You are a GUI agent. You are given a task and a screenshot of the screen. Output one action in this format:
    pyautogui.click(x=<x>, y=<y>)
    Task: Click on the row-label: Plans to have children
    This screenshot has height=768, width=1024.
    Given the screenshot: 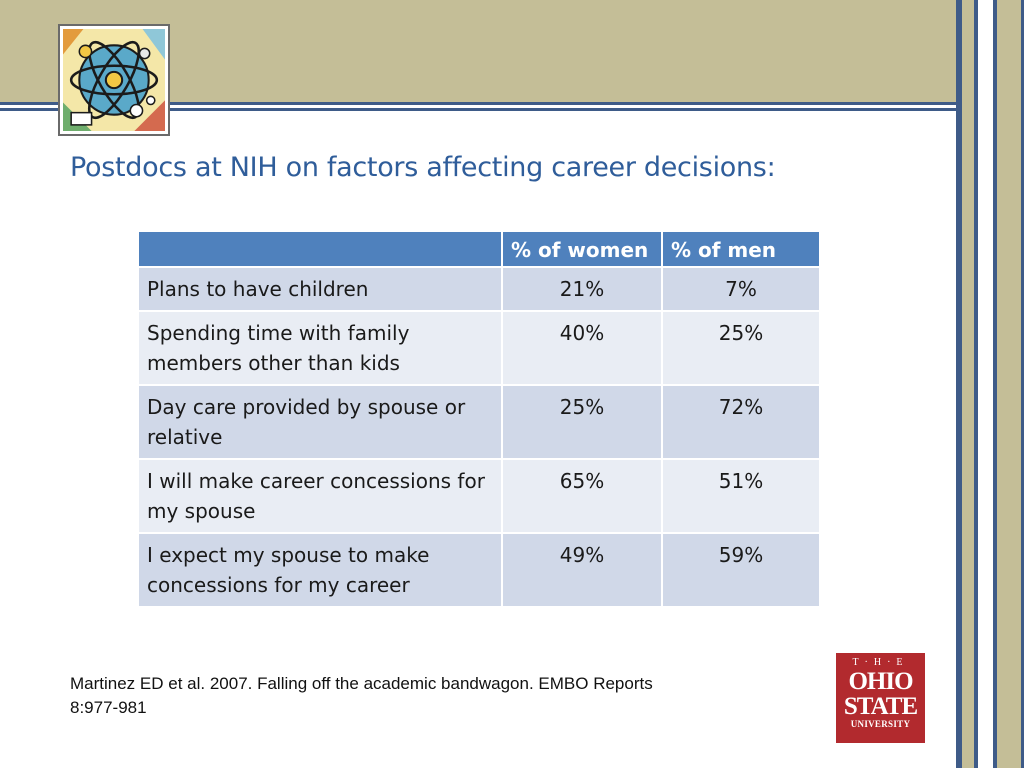 What is the action you would take?
    pyautogui.click(x=320, y=289)
    